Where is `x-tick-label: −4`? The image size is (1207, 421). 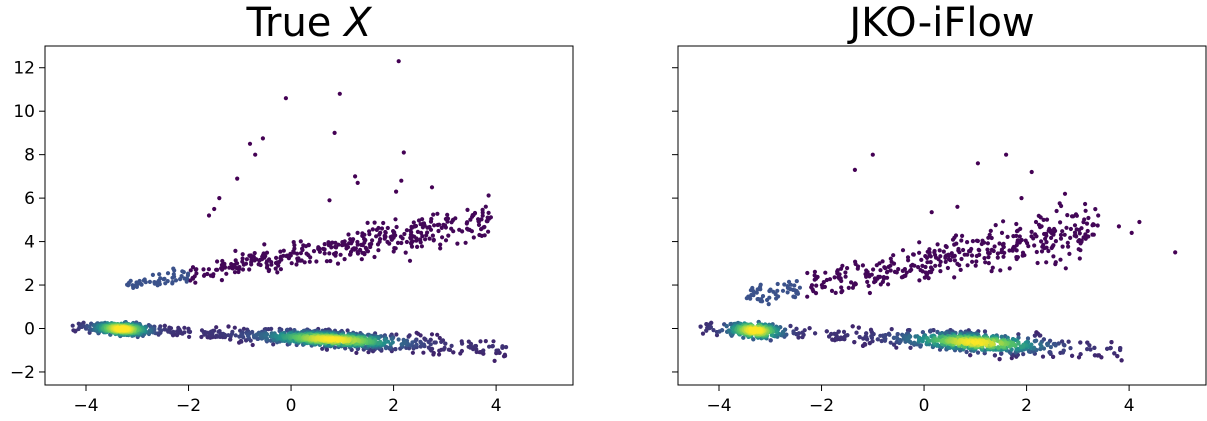
x-tick-label: −4 is located at coordinates (718, 406).